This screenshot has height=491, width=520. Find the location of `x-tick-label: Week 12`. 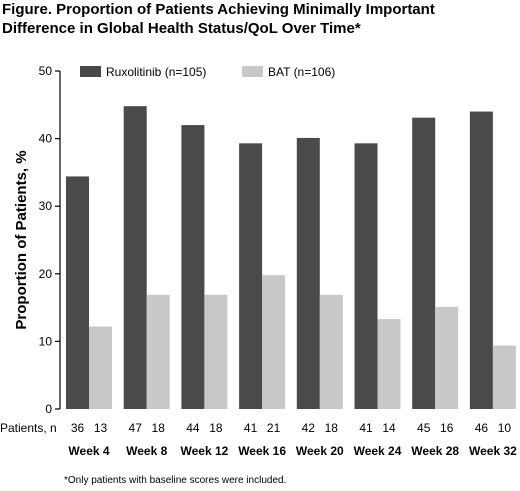

x-tick-label: Week 12 is located at coordinates (204, 451).